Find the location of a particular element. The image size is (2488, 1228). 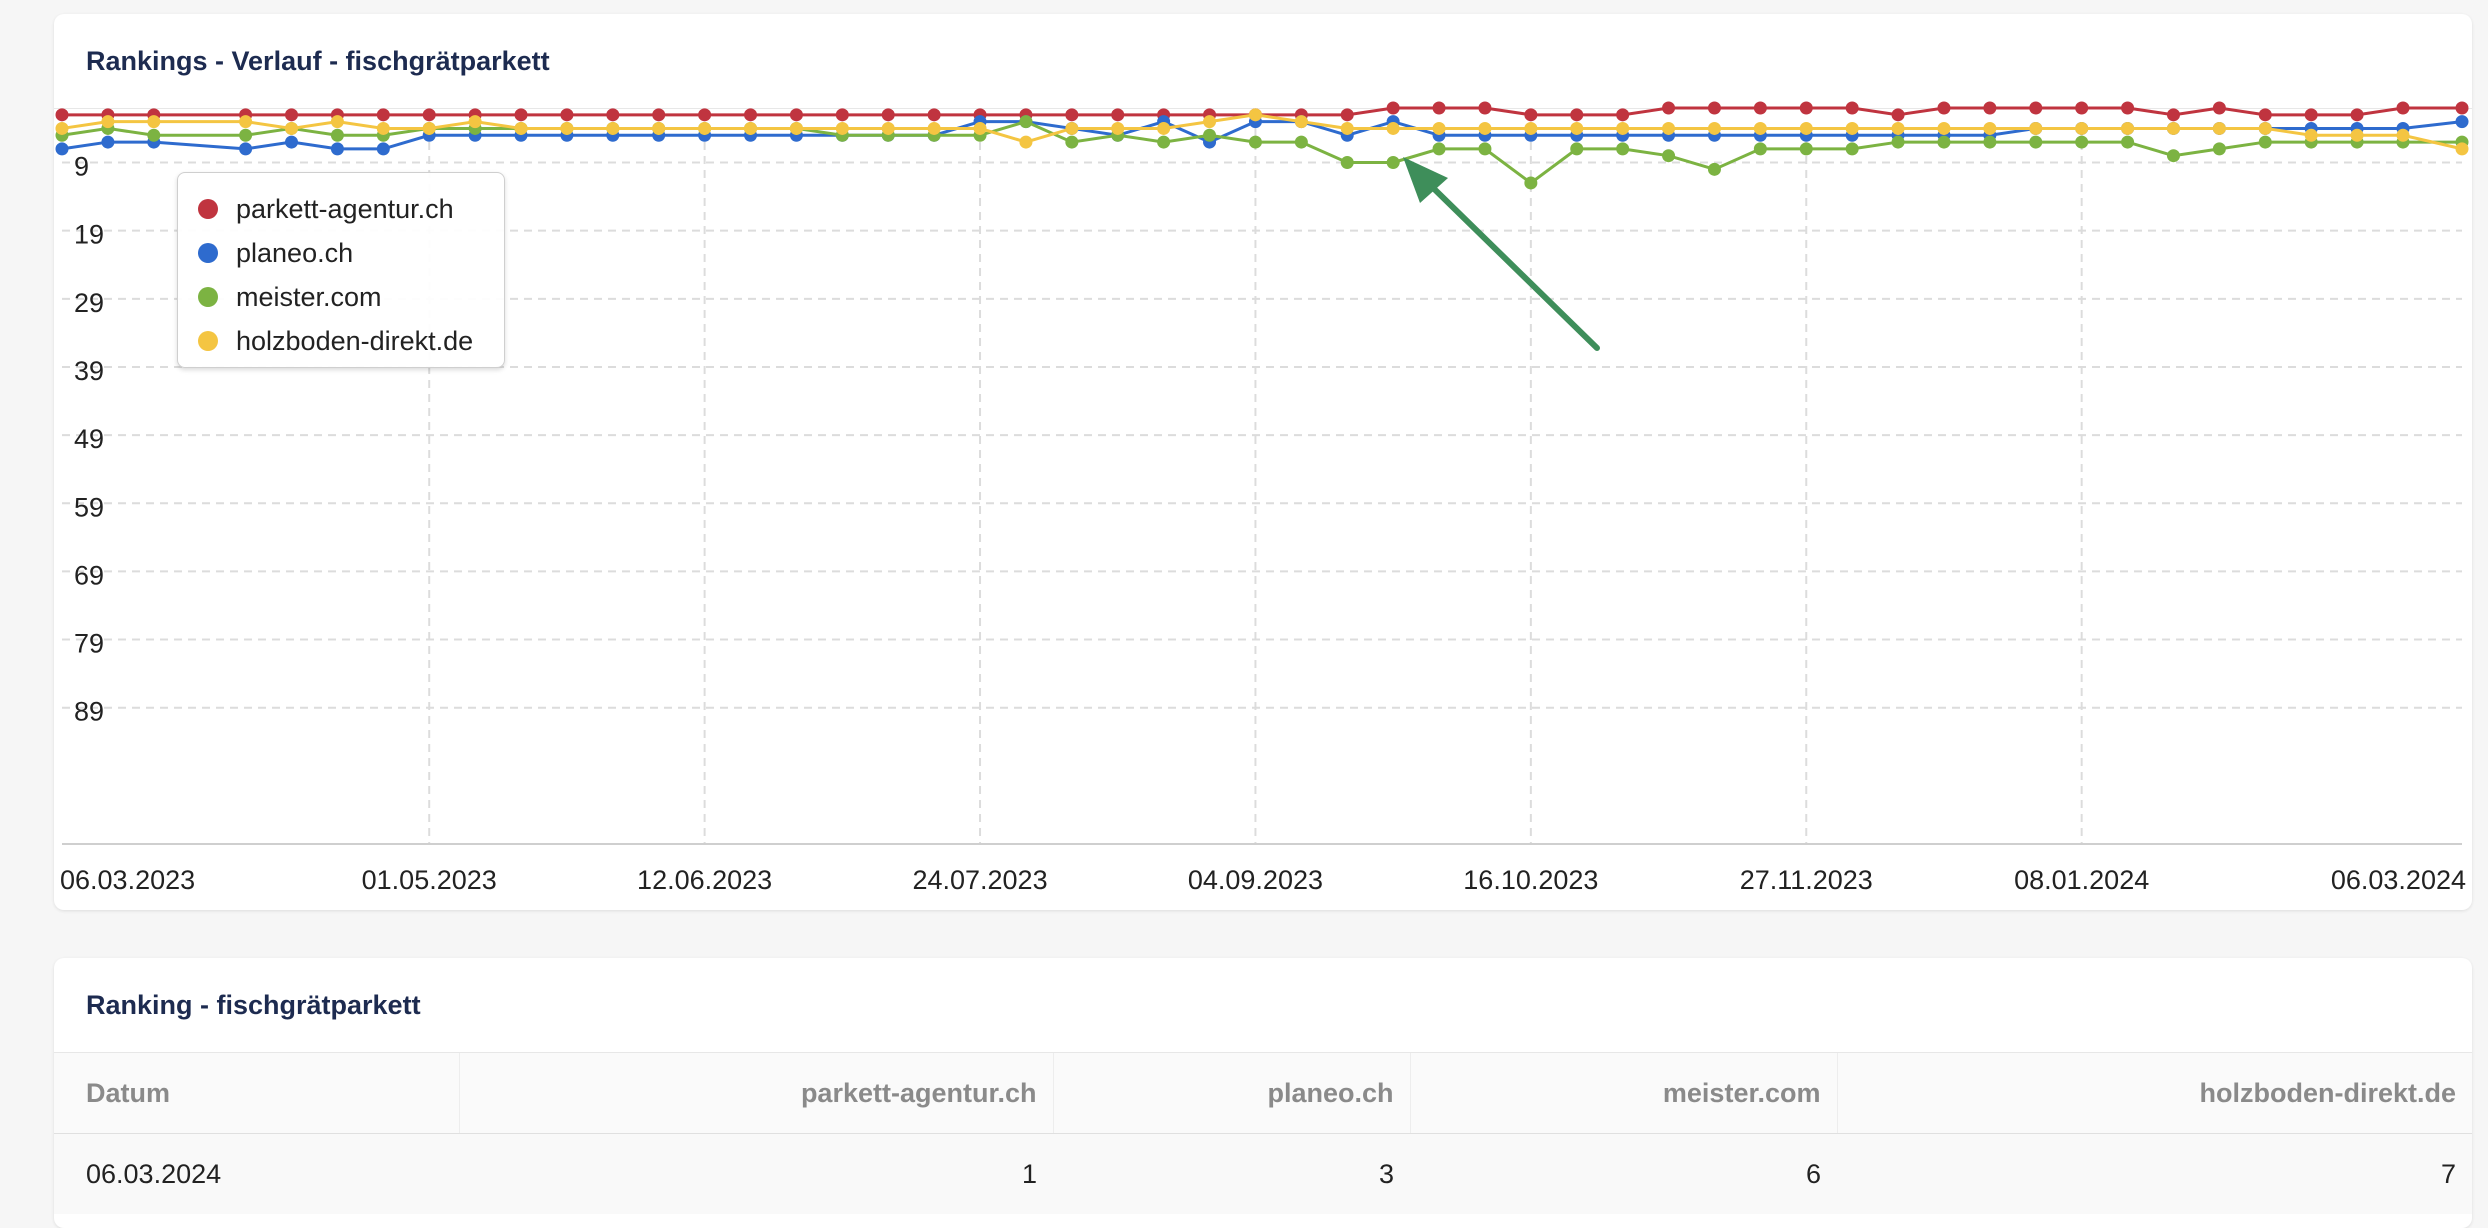

legend-item: meister.com is located at coordinates (341, 297).